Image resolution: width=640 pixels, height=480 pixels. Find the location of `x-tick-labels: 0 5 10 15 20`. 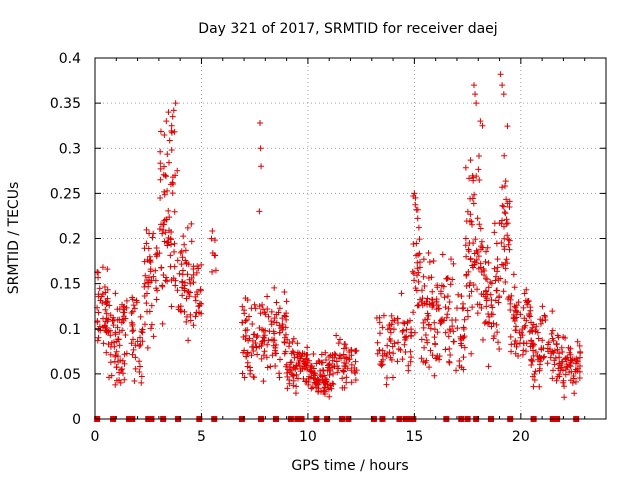

x-tick-labels: 0 5 10 15 20 is located at coordinates (310, 437).